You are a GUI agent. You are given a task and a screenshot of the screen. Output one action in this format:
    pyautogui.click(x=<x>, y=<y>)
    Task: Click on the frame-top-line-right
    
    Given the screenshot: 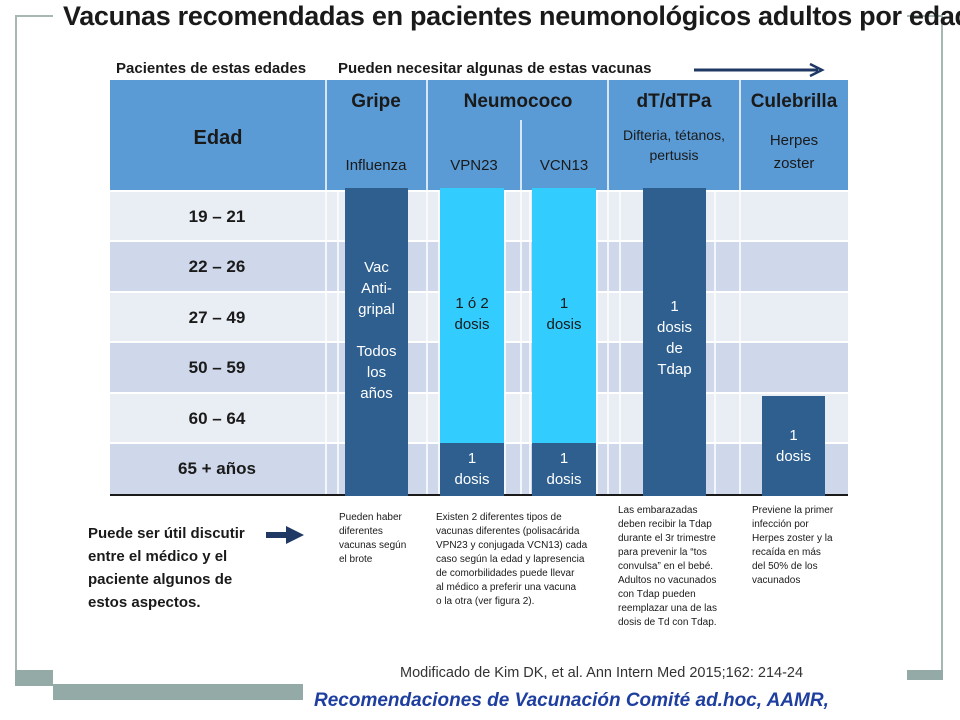 What is the action you would take?
    pyautogui.click(x=925, y=16)
    